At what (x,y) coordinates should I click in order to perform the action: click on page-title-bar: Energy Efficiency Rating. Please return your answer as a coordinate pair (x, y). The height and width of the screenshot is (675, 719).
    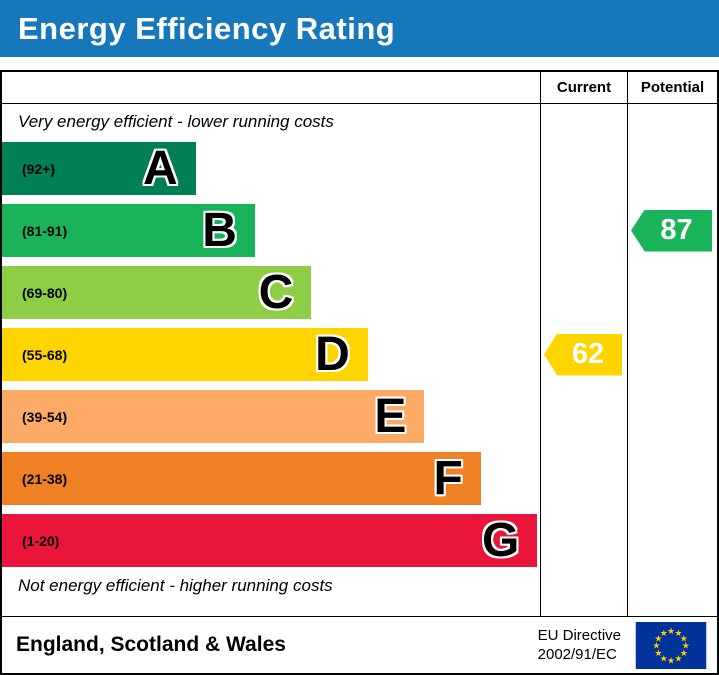
    Looking at the image, I should click on (359, 28).